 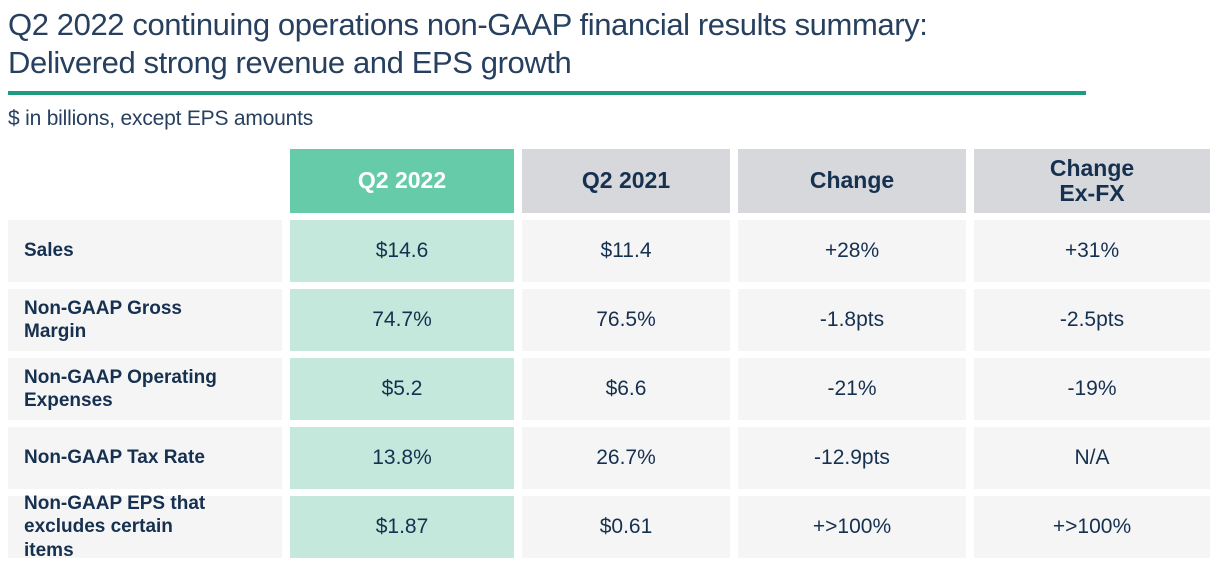 What do you see at coordinates (852, 458) in the screenshot?
I see `cell-tax-rate-change: -12.9pts` at bounding box center [852, 458].